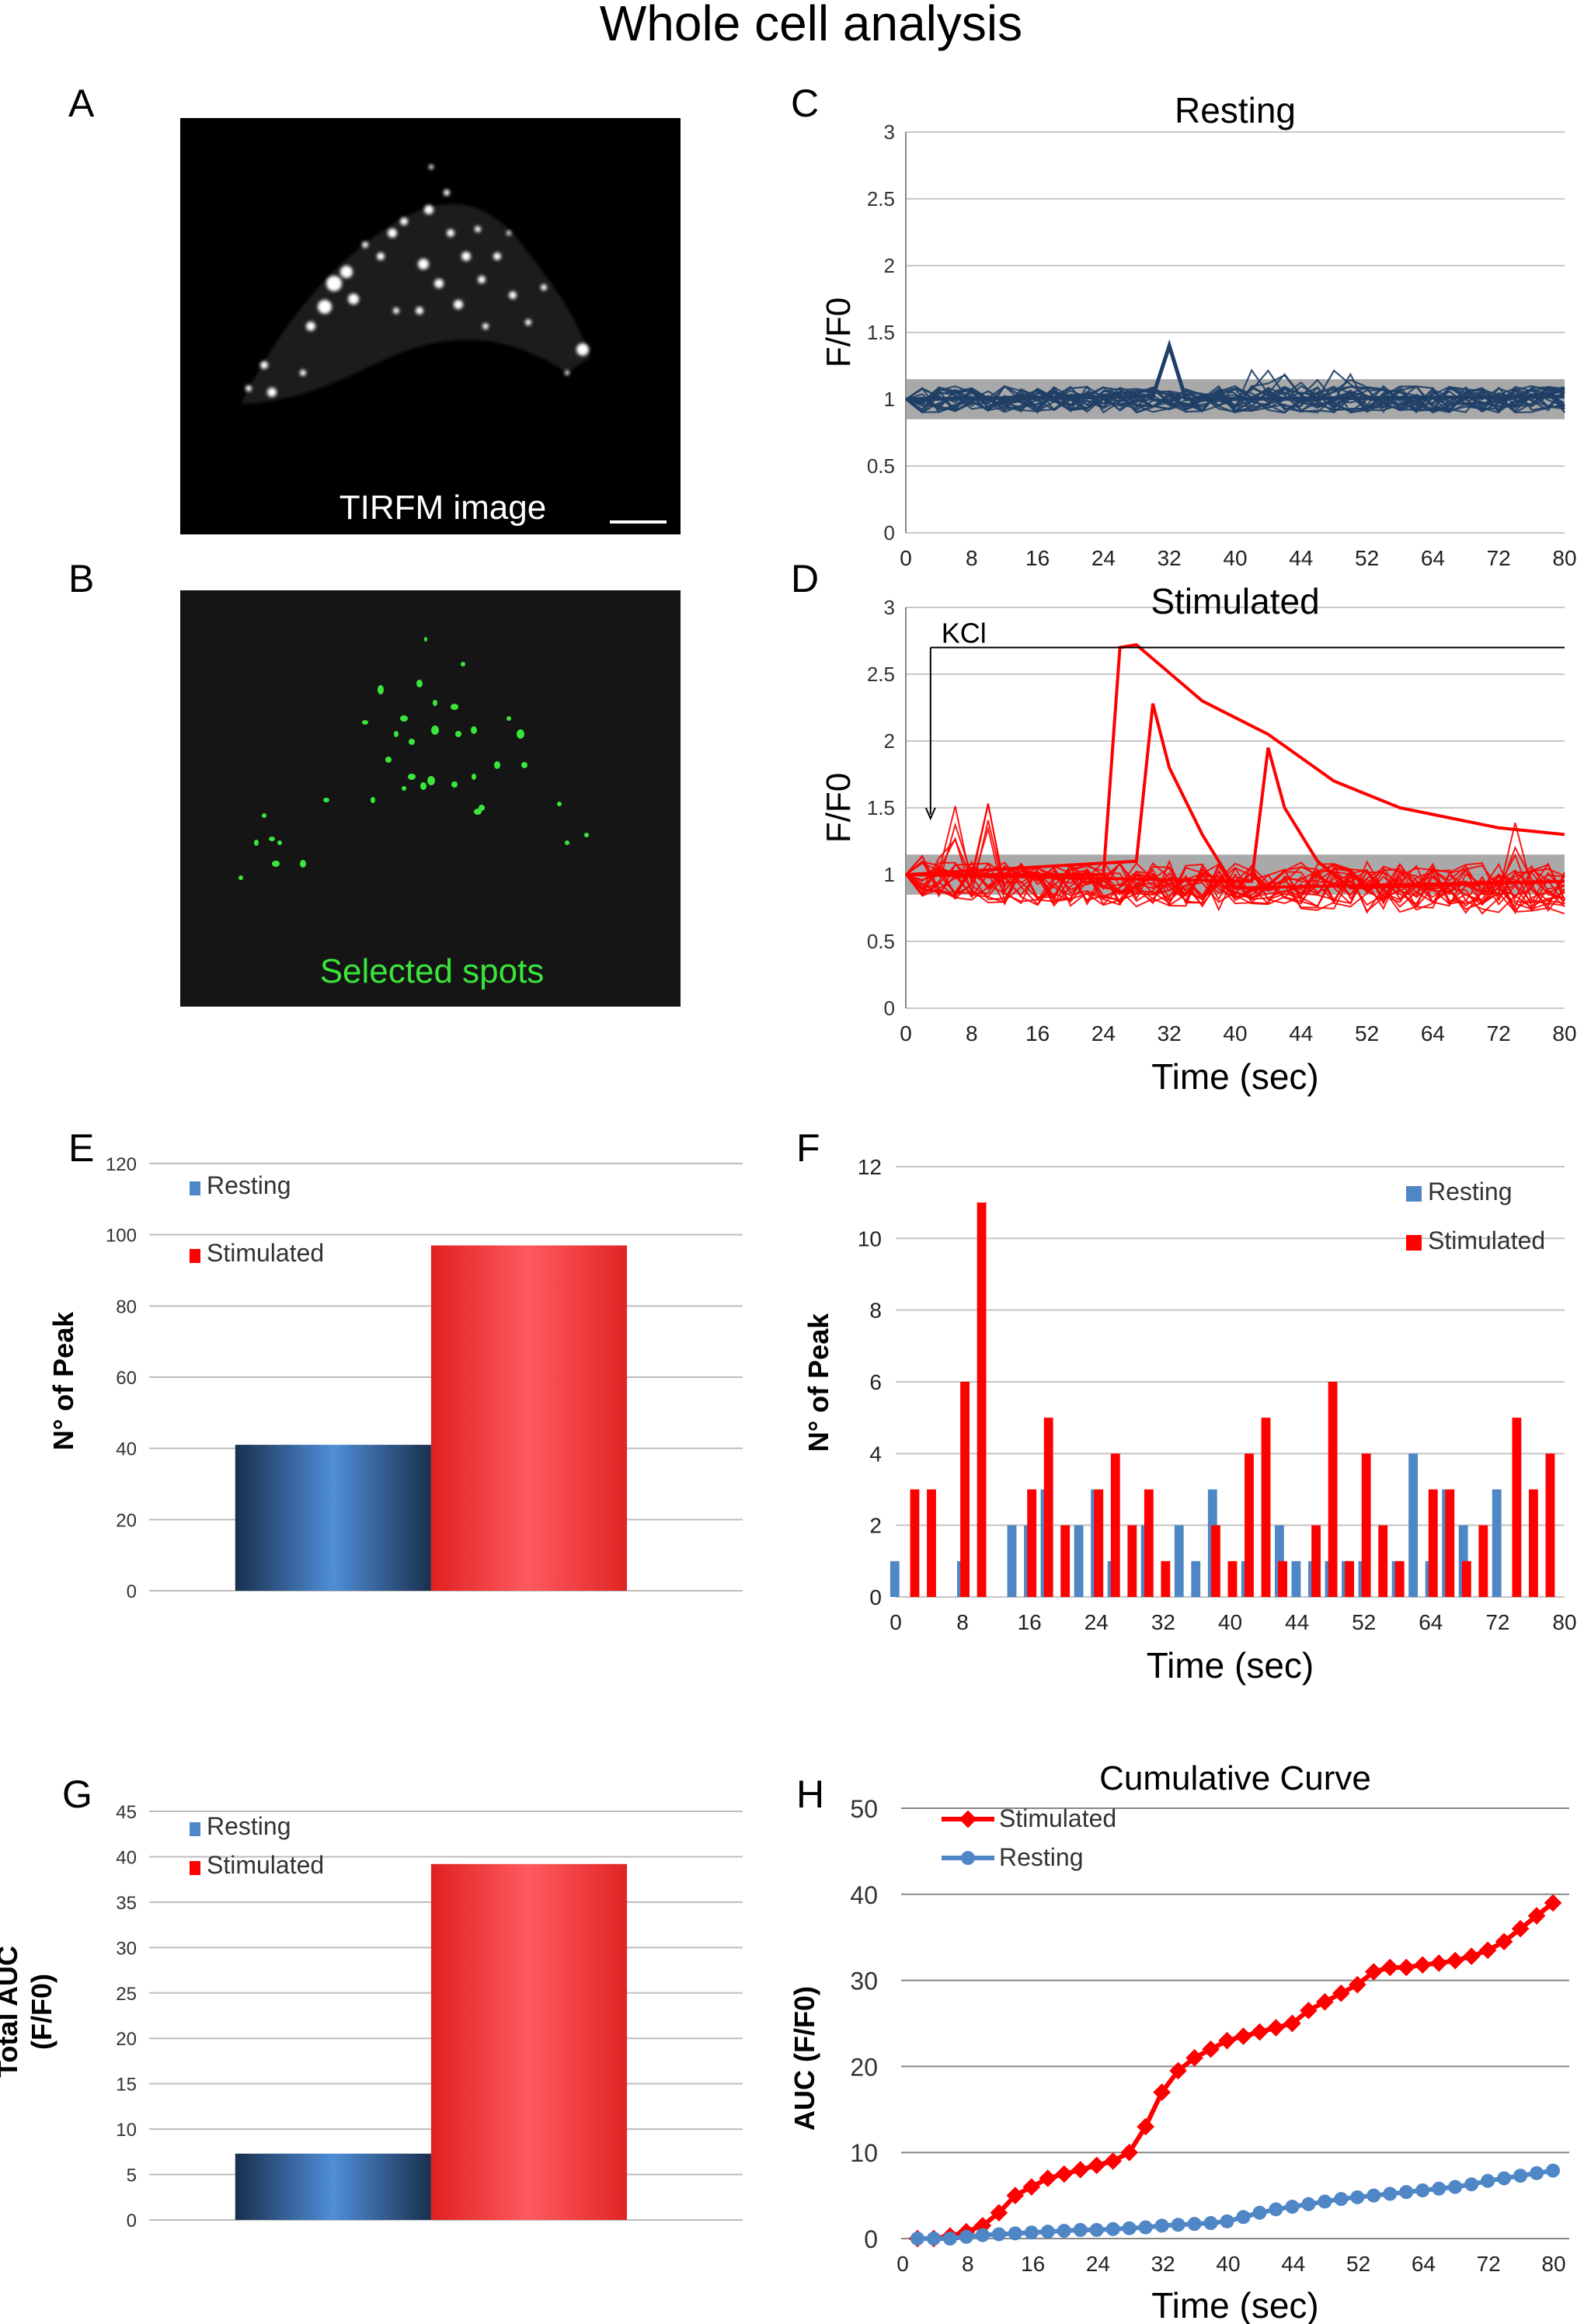 The height and width of the screenshot is (2324, 1591). I want to click on panel-letter-e: E, so click(81, 1148).